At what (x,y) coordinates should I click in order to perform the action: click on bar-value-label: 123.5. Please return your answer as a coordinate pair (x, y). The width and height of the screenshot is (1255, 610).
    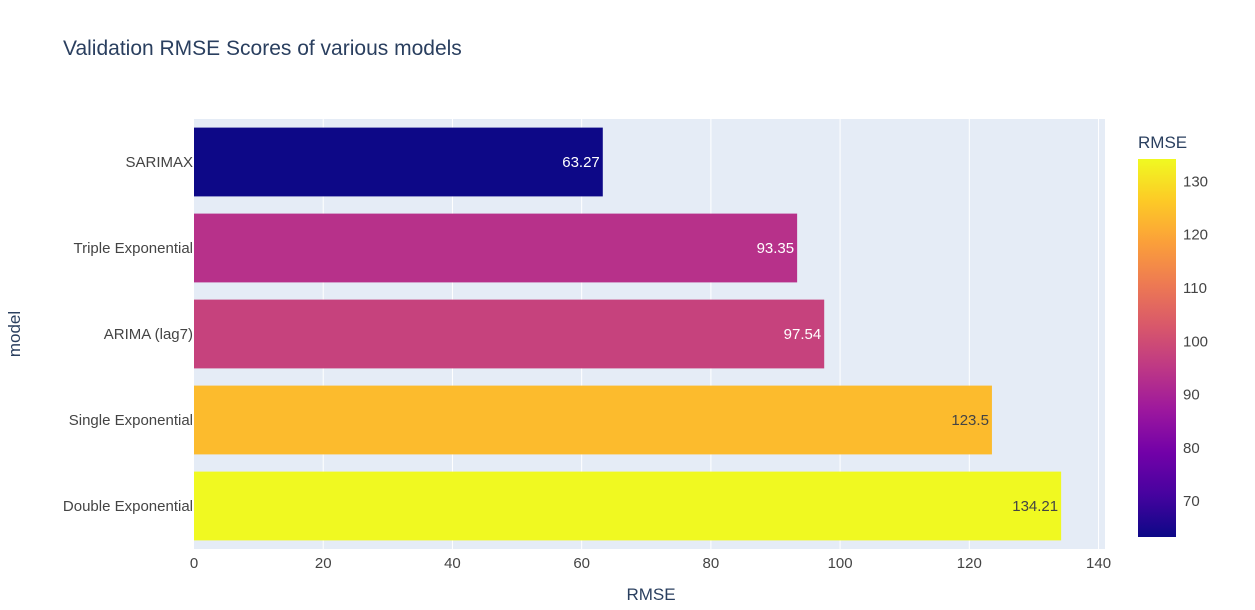
    Looking at the image, I should click on (970, 420).